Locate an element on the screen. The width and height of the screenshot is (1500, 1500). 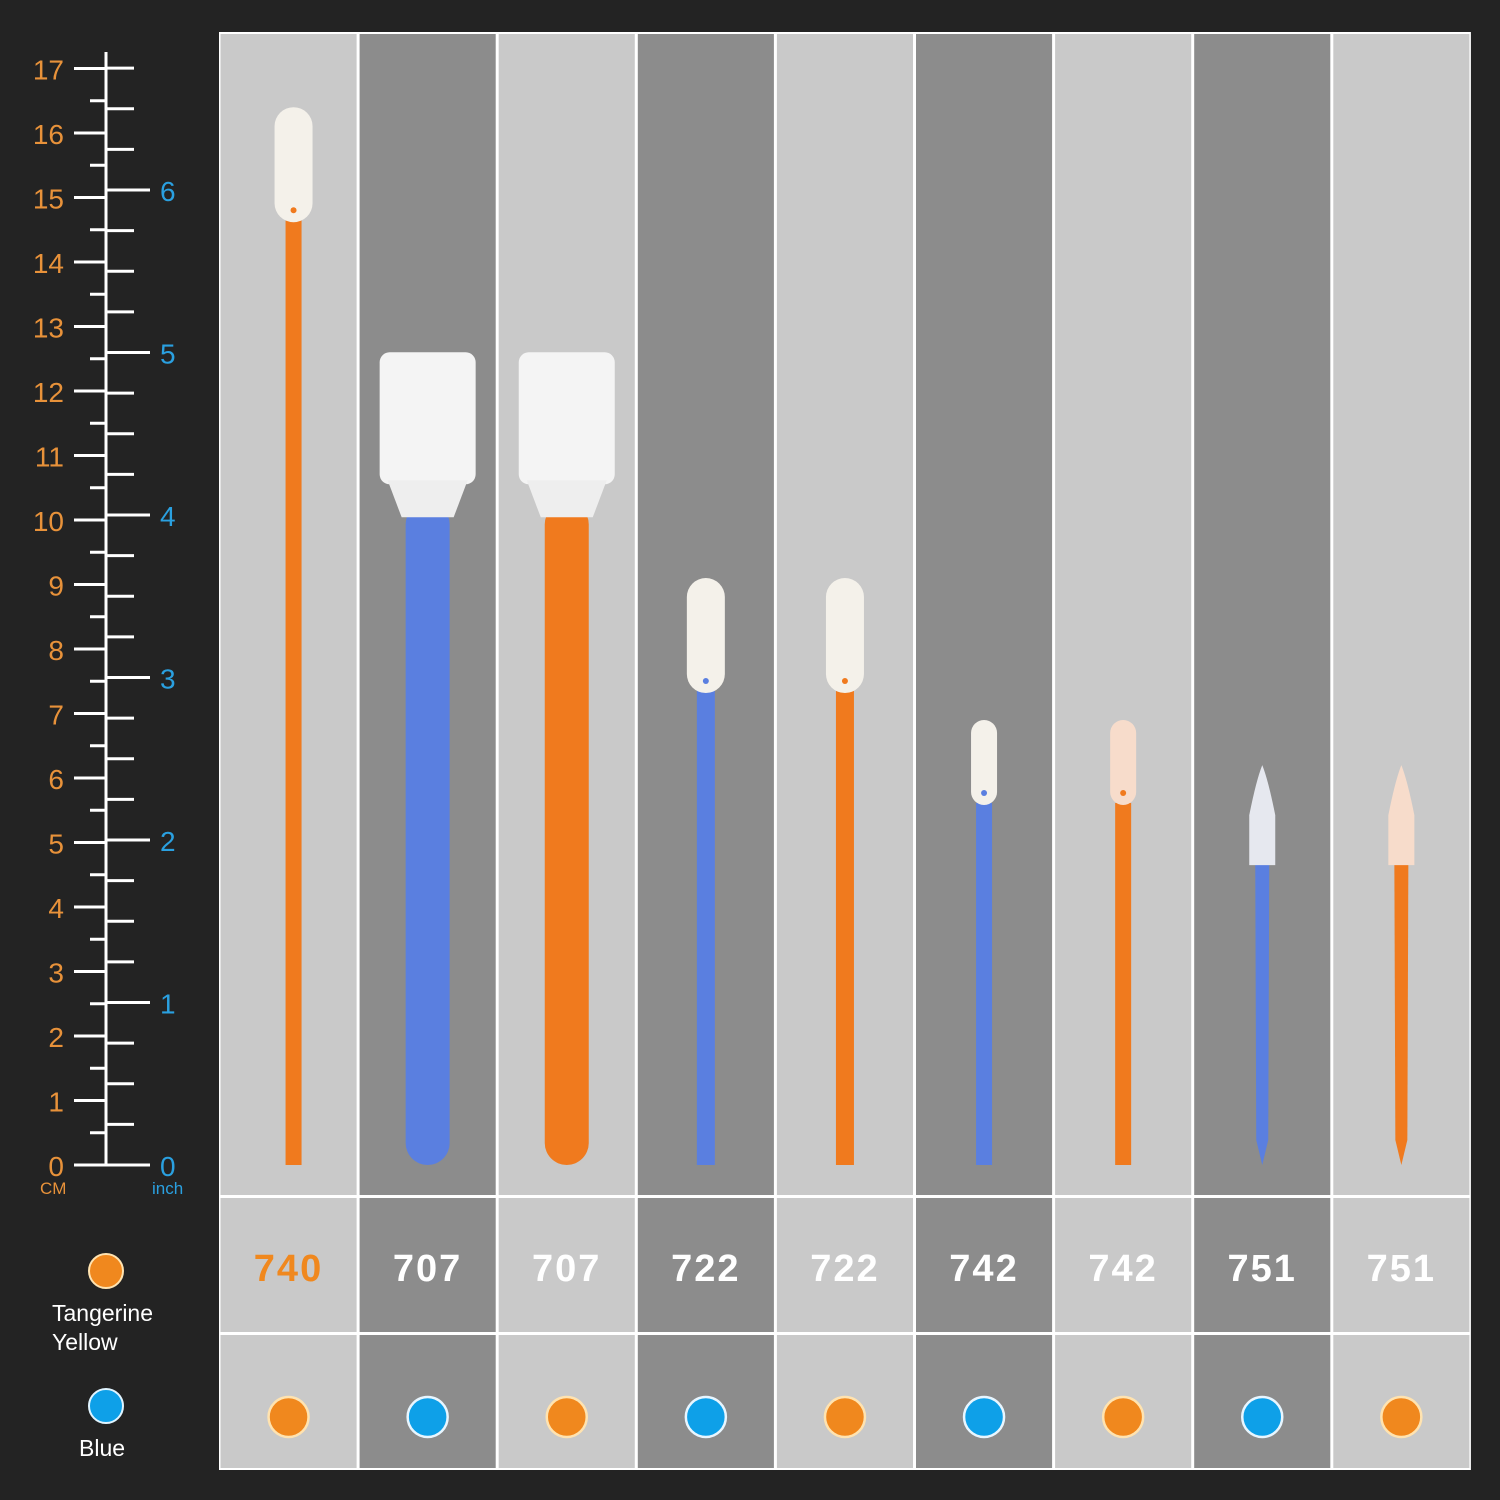
inch-tick-label: 6 is located at coordinates (168, 191).